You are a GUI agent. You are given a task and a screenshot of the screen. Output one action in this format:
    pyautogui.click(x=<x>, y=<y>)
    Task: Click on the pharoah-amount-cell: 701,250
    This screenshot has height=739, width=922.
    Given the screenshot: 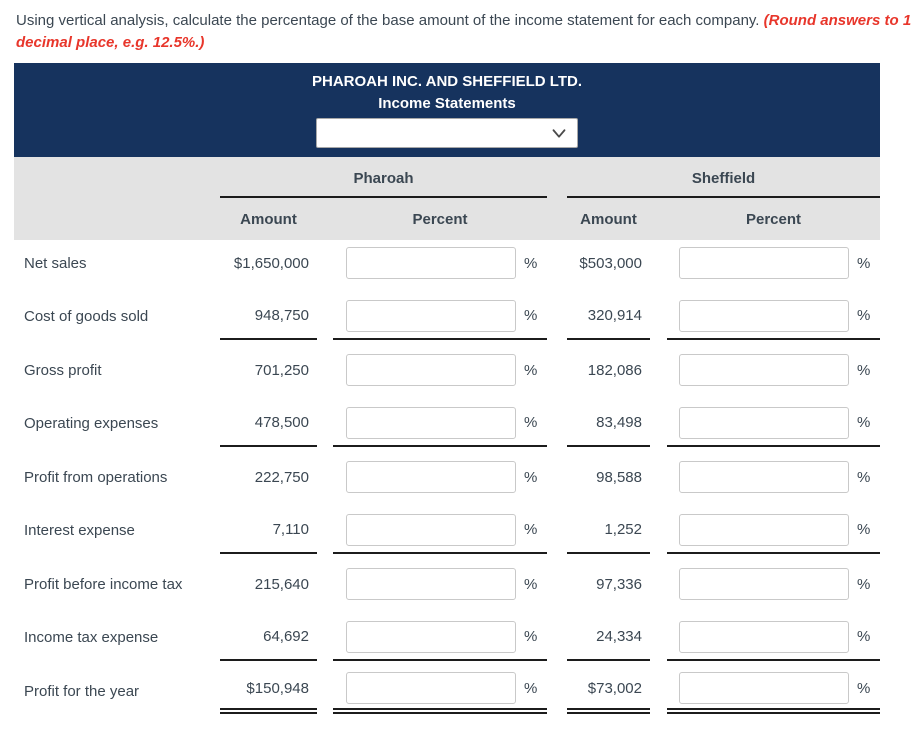 What is the action you would take?
    pyautogui.click(x=281, y=370)
    